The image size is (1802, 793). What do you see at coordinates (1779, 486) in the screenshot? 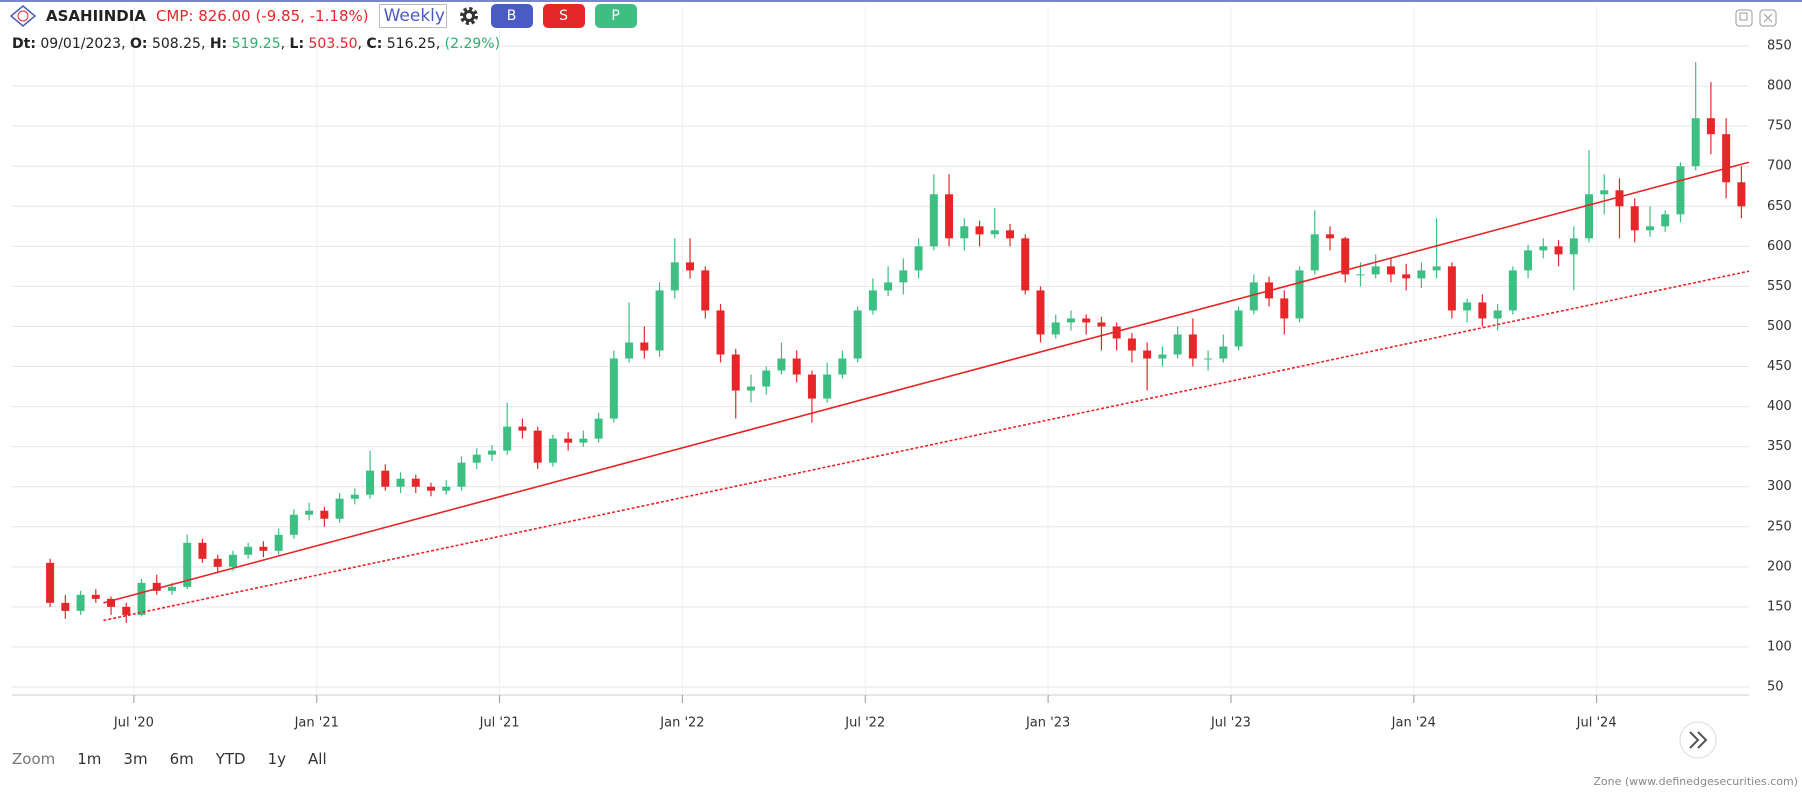
I see `y-tick-label: 300` at bounding box center [1779, 486].